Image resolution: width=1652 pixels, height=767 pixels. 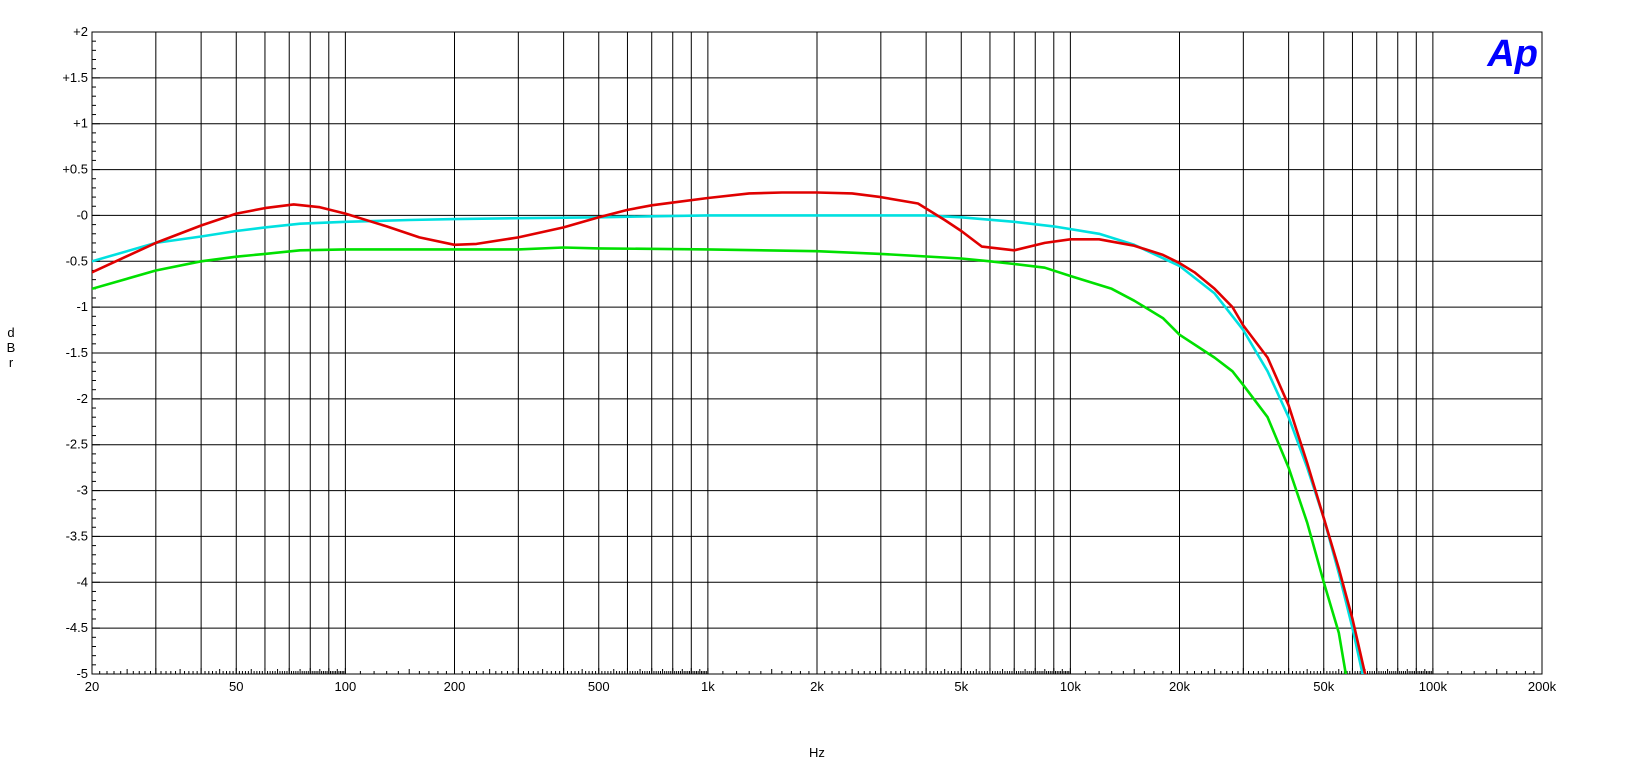 What do you see at coordinates (80, 31) in the screenshot?
I see `y-tick-label: +2` at bounding box center [80, 31].